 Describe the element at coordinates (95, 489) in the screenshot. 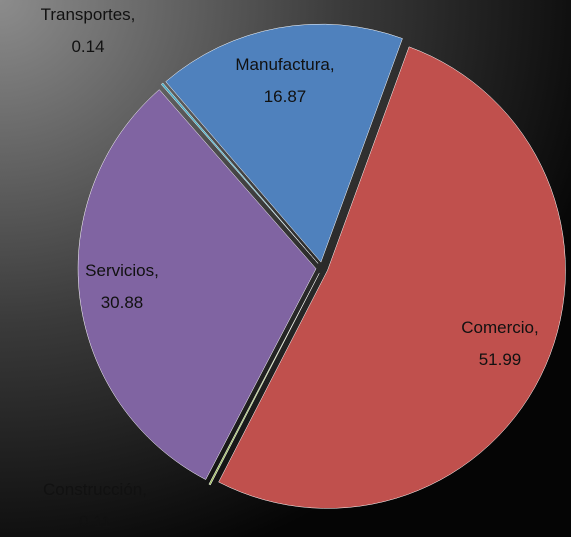

I see `data-label-line: Construcción,` at that location.